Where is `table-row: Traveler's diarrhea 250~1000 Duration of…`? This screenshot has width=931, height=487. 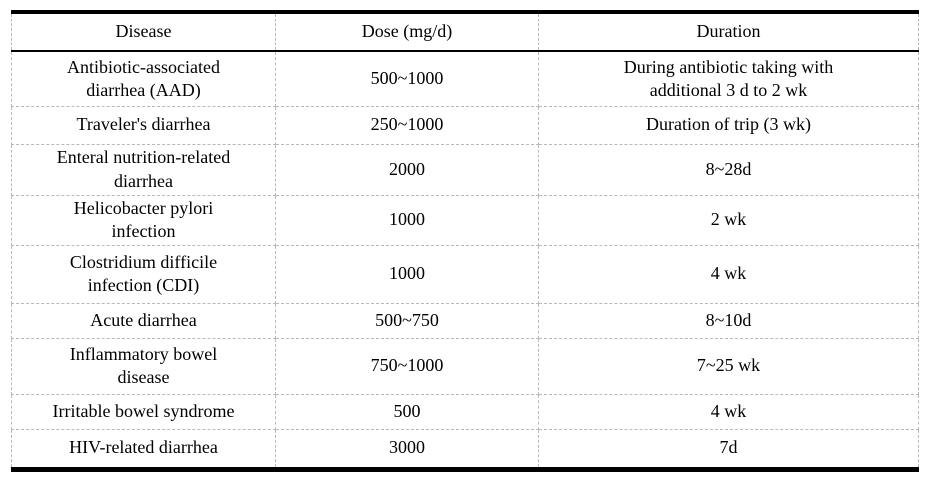 table-row: Traveler's diarrhea 250~1000 Duration of… is located at coordinates (465, 125).